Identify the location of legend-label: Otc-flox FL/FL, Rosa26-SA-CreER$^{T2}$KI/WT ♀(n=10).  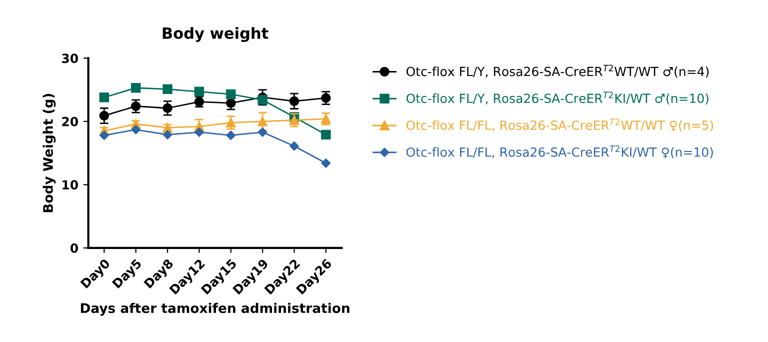
(559, 151).